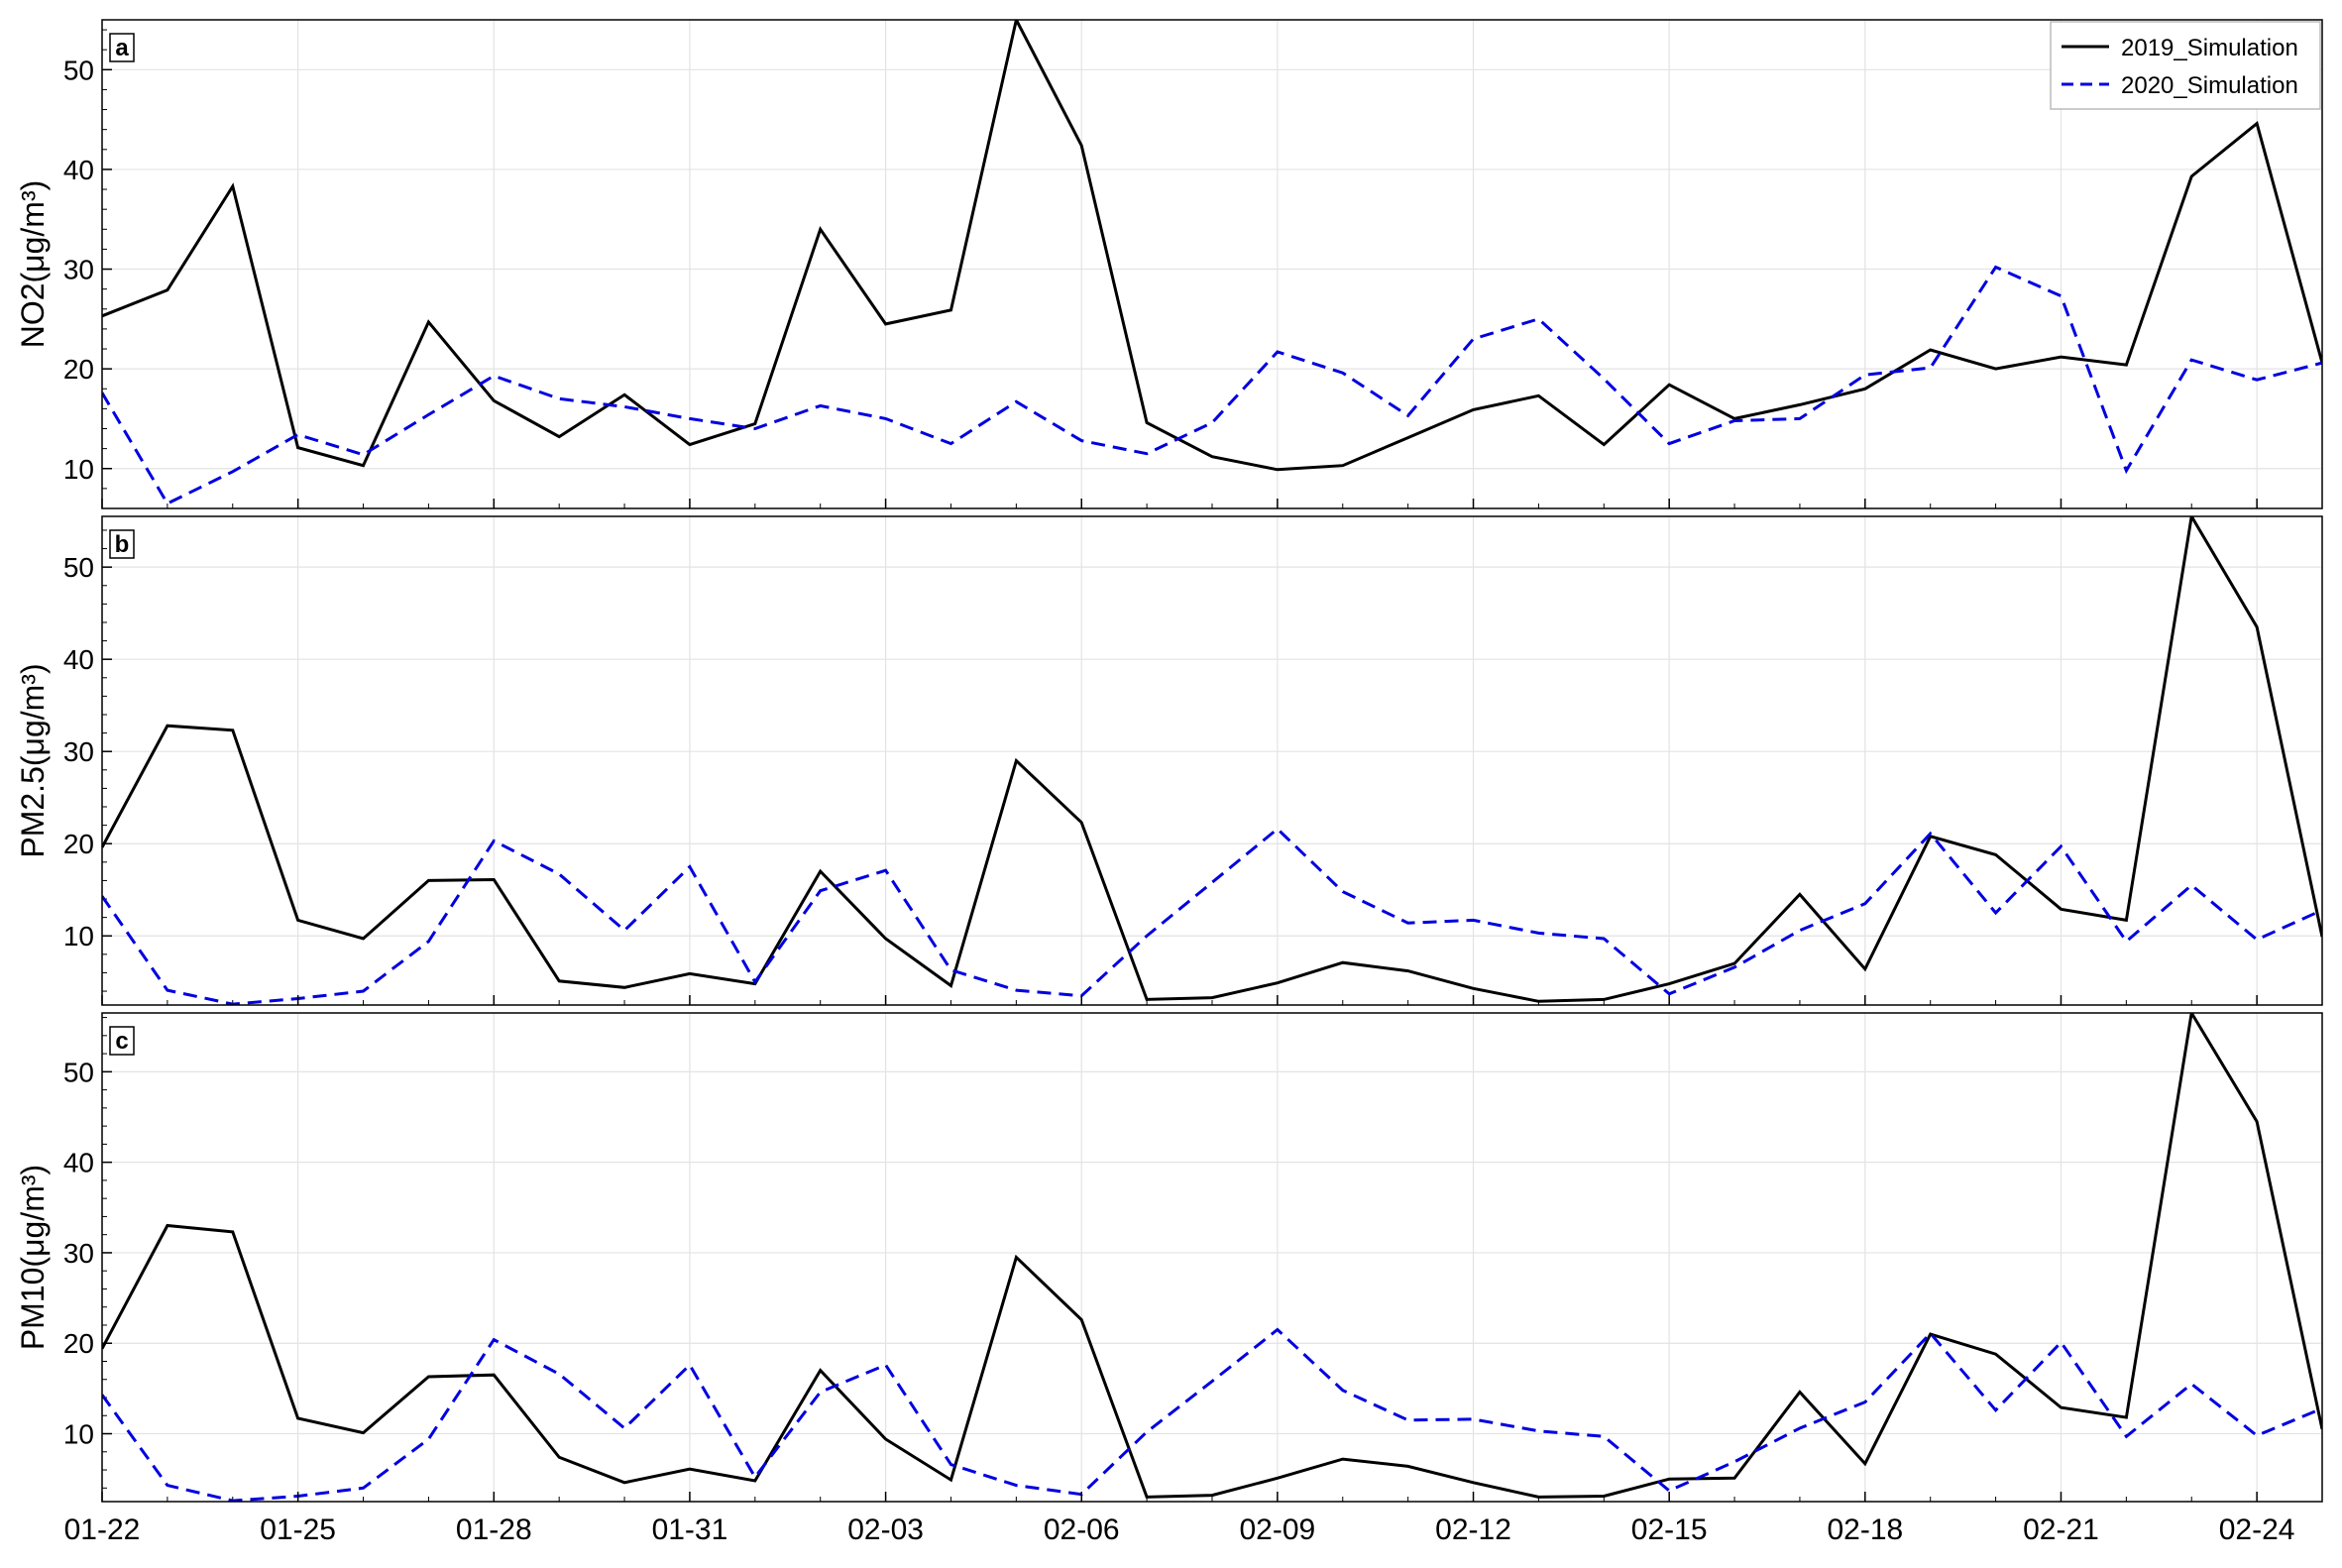  I want to click on x-tick-label: 01-25, so click(298, 1529).